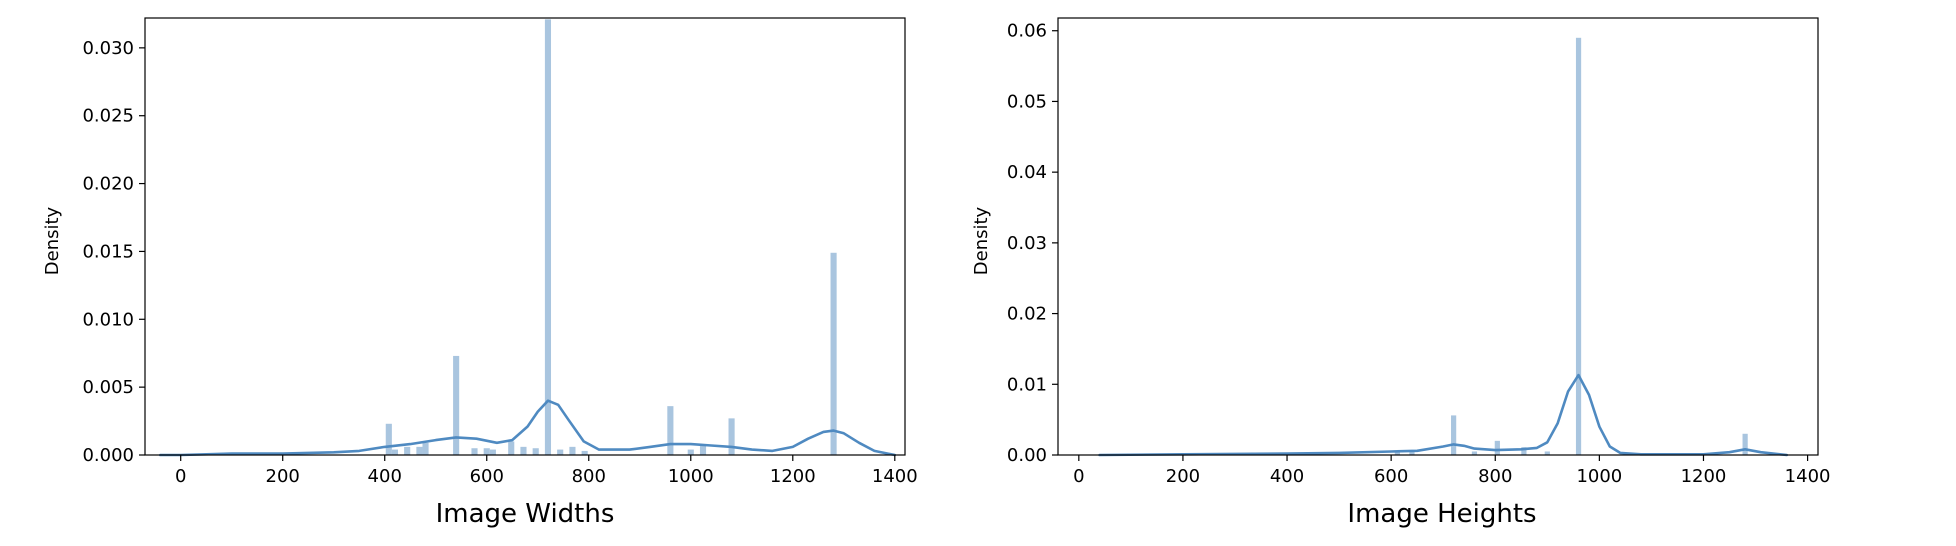 The width and height of the screenshot is (1956, 546). I want to click on y-tick-label: 0.000, so click(108, 455).